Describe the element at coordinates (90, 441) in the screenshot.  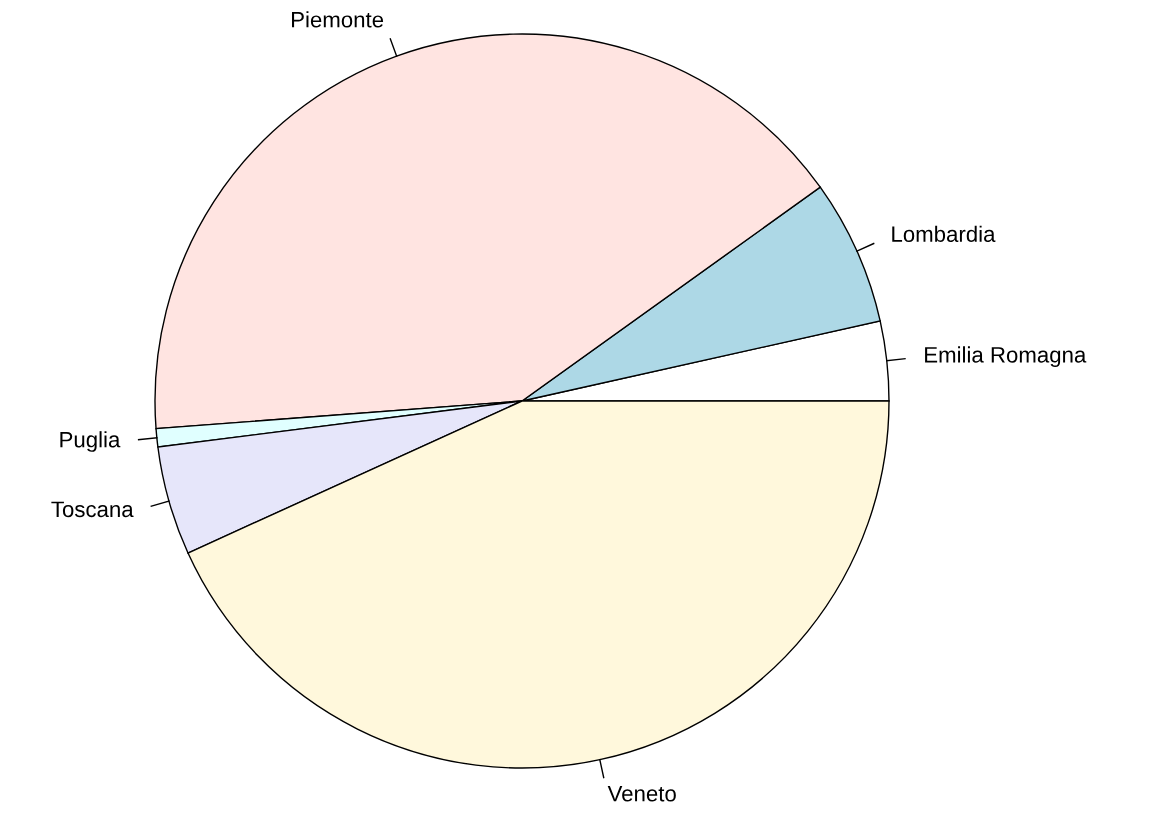
I see `slice-label: Puglia` at that location.